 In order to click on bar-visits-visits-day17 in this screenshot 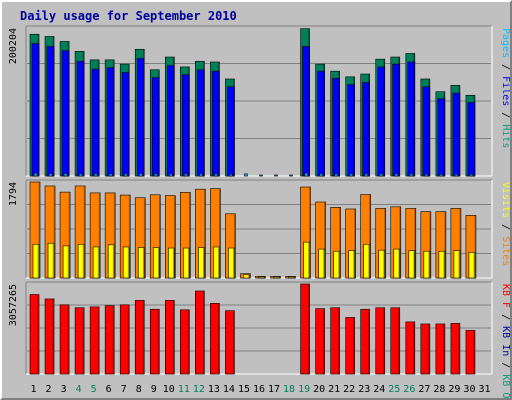, I will do `click(276, 277)`.